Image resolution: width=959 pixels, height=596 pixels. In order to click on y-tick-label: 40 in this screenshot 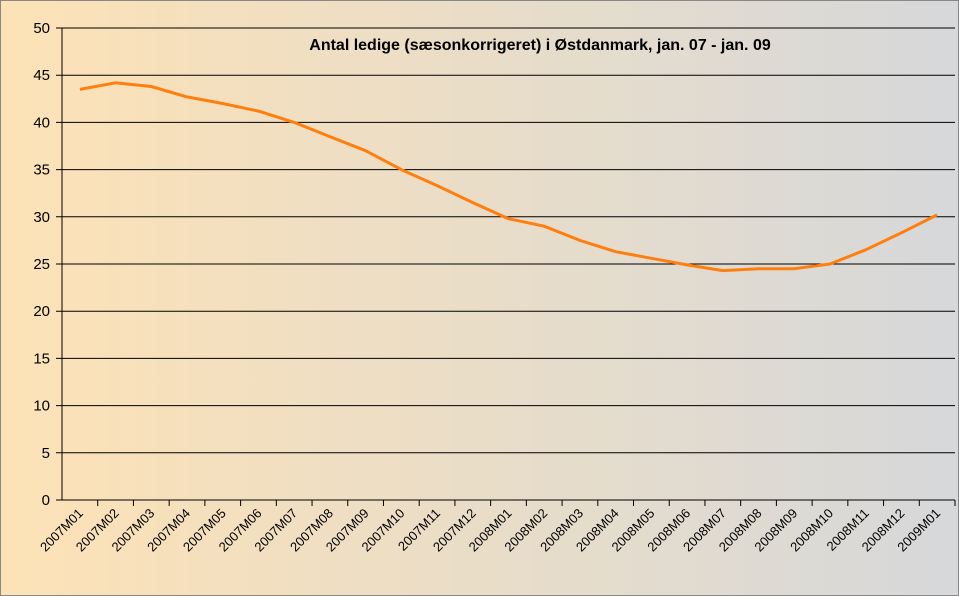, I will do `click(41, 122)`.